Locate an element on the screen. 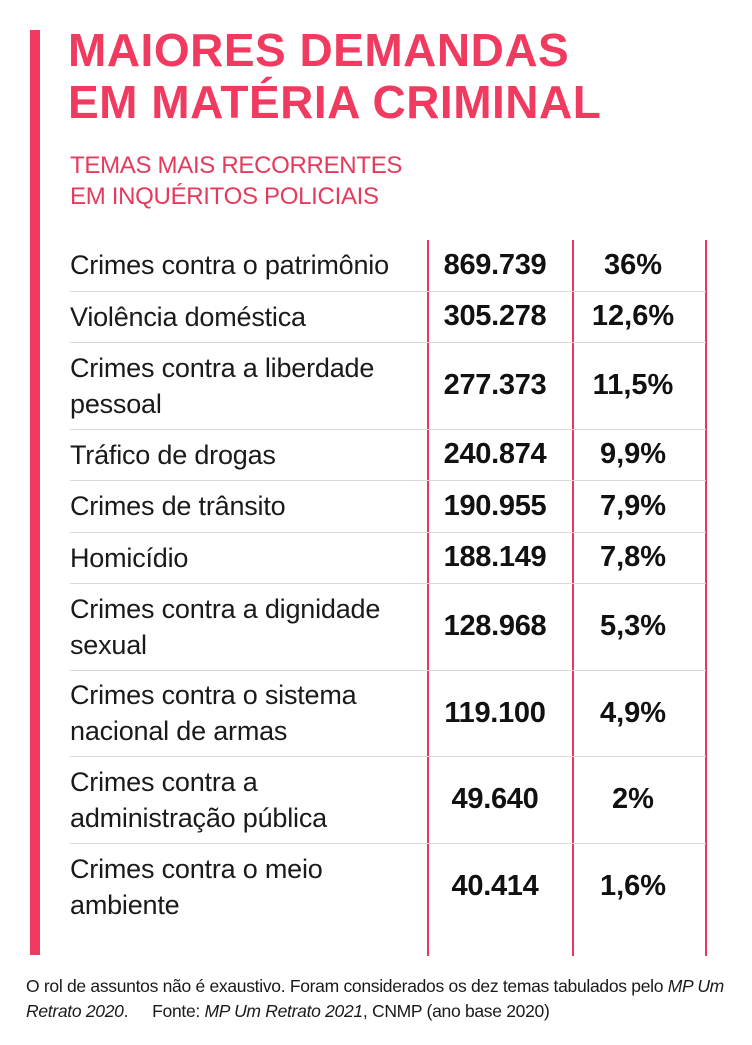 This screenshot has height=1045, width=752. row-label-line: pessoal is located at coordinates (116, 403).